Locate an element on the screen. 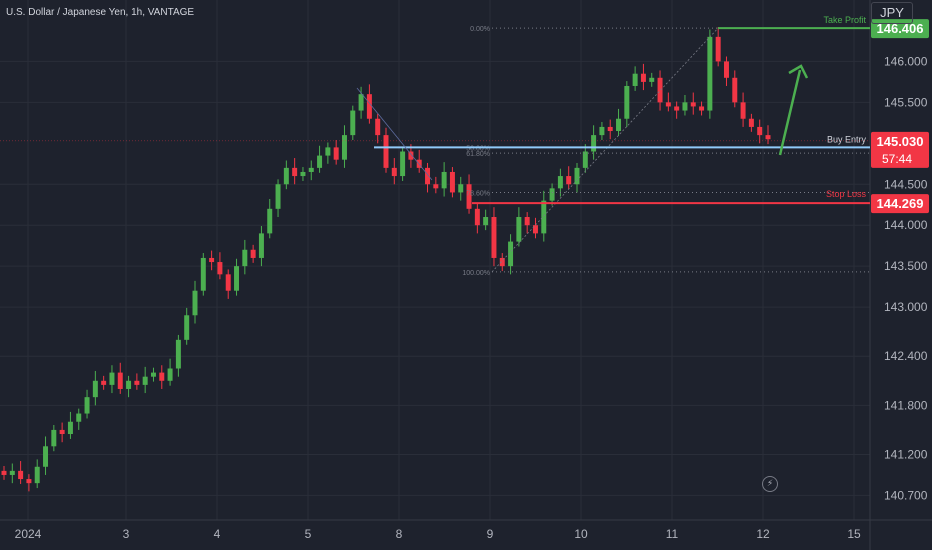 Image resolution: width=932 pixels, height=550 pixels. x-tick-label: 5 is located at coordinates (308, 534).